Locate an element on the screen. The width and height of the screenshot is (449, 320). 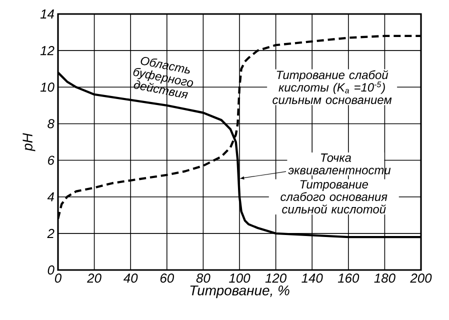
y-tick-label: 10 is located at coordinates (47, 87).